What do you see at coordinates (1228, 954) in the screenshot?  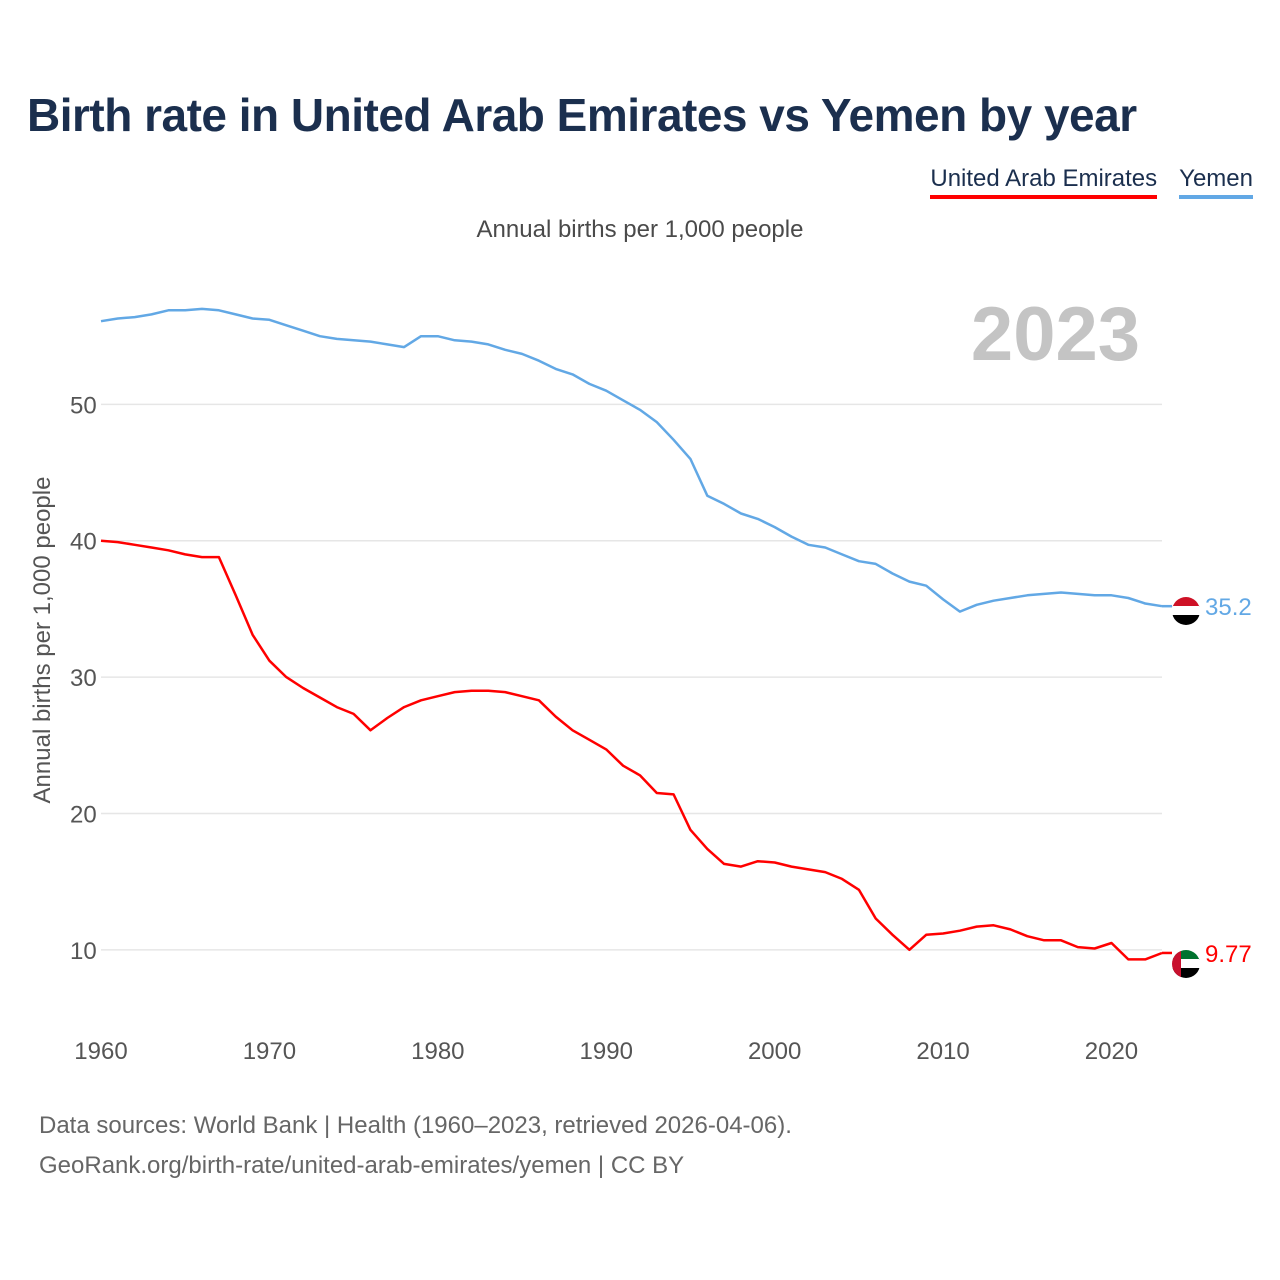 I see `end-value-label-united-arab-emirates: 9.77` at bounding box center [1228, 954].